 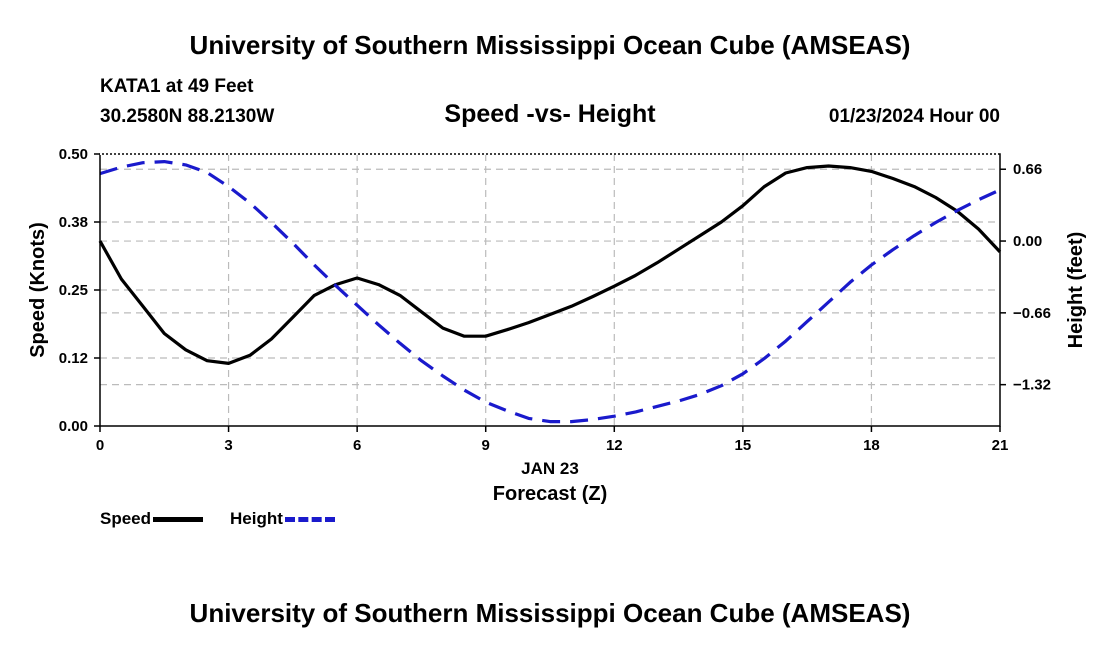 I want to click on forecast-datetime: 01/23/2024 Hour 00, so click(x=914, y=116).